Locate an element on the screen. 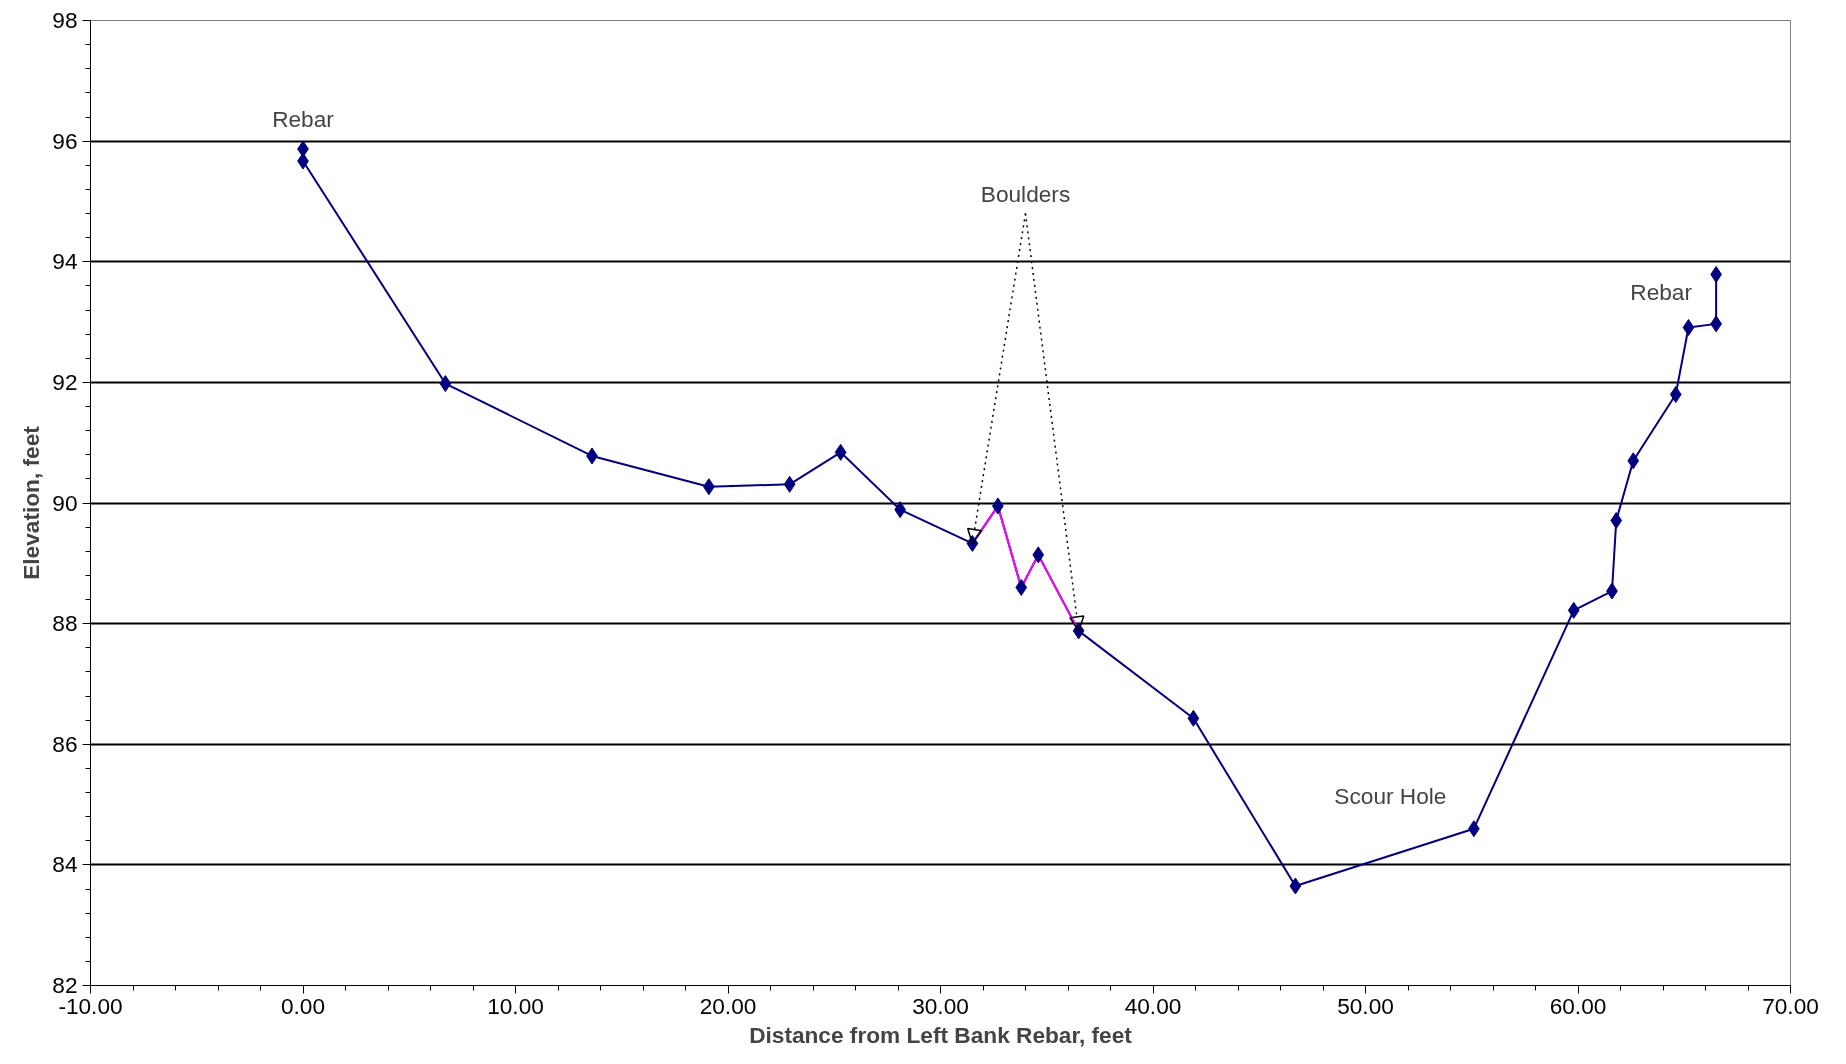  x-tick-label: 20.00 is located at coordinates (728, 1005).